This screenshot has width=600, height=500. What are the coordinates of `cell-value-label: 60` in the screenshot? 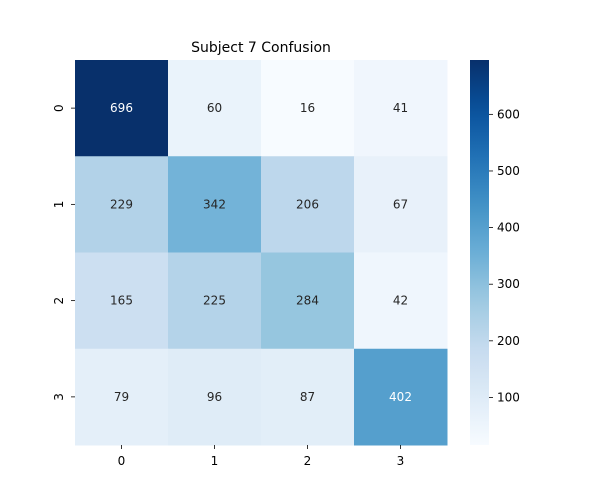 It's located at (214, 108).